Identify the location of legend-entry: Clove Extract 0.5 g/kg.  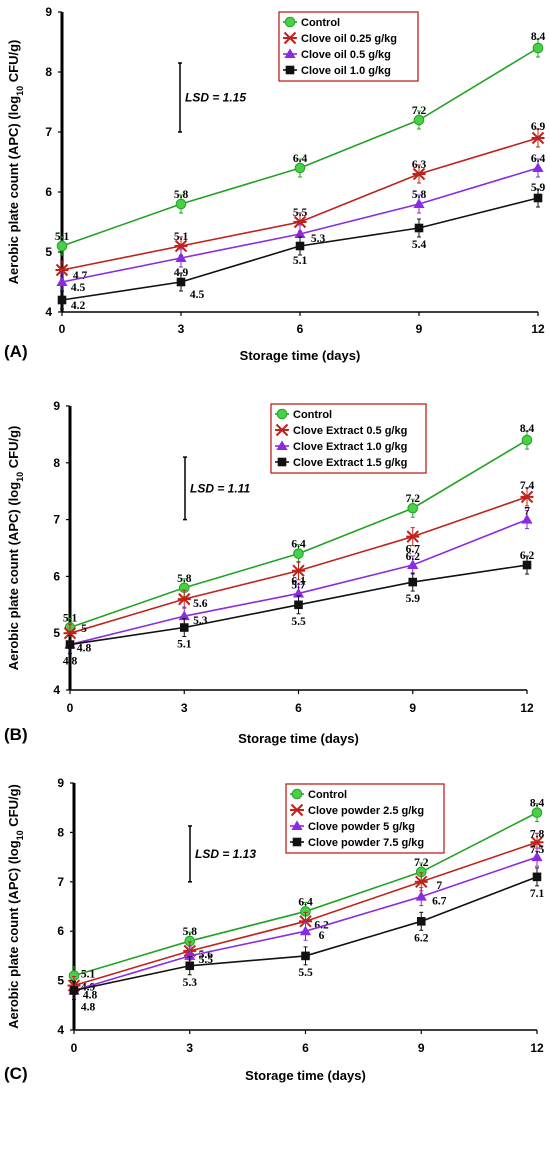
(350, 431).